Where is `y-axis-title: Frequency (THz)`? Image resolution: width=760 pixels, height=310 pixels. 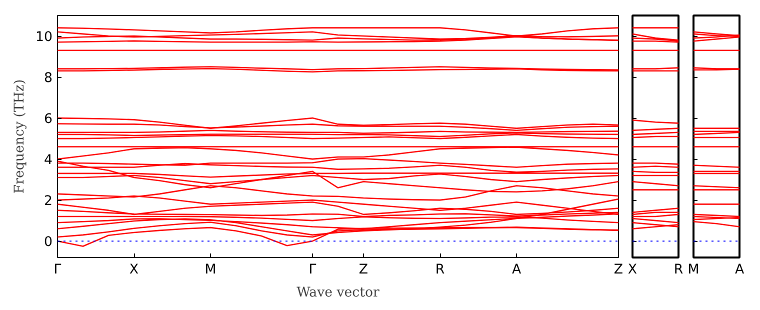
y-axis-title: Frequency (THz) is located at coordinates (20, 136).